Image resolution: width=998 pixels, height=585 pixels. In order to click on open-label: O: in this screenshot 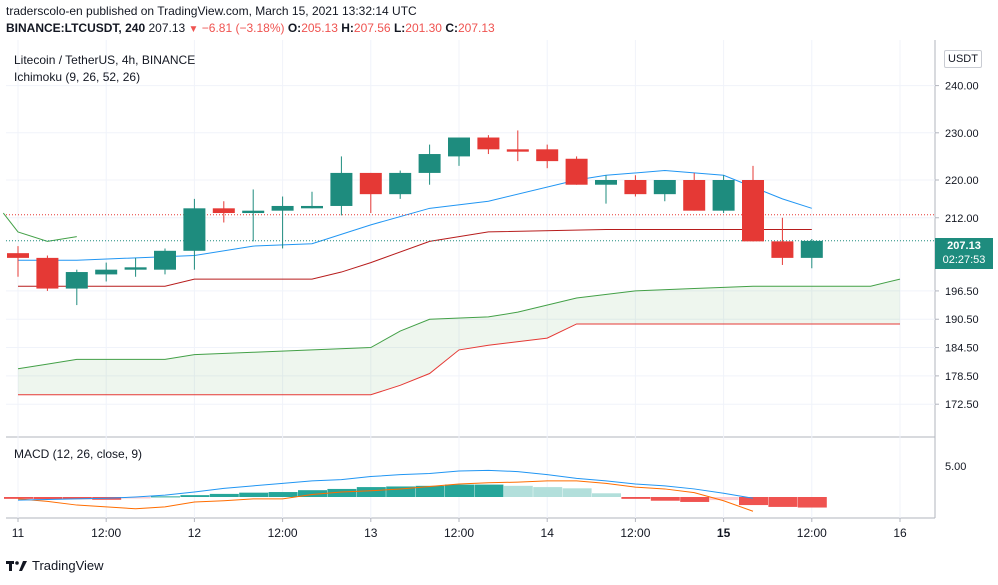, I will do `click(294, 28)`.